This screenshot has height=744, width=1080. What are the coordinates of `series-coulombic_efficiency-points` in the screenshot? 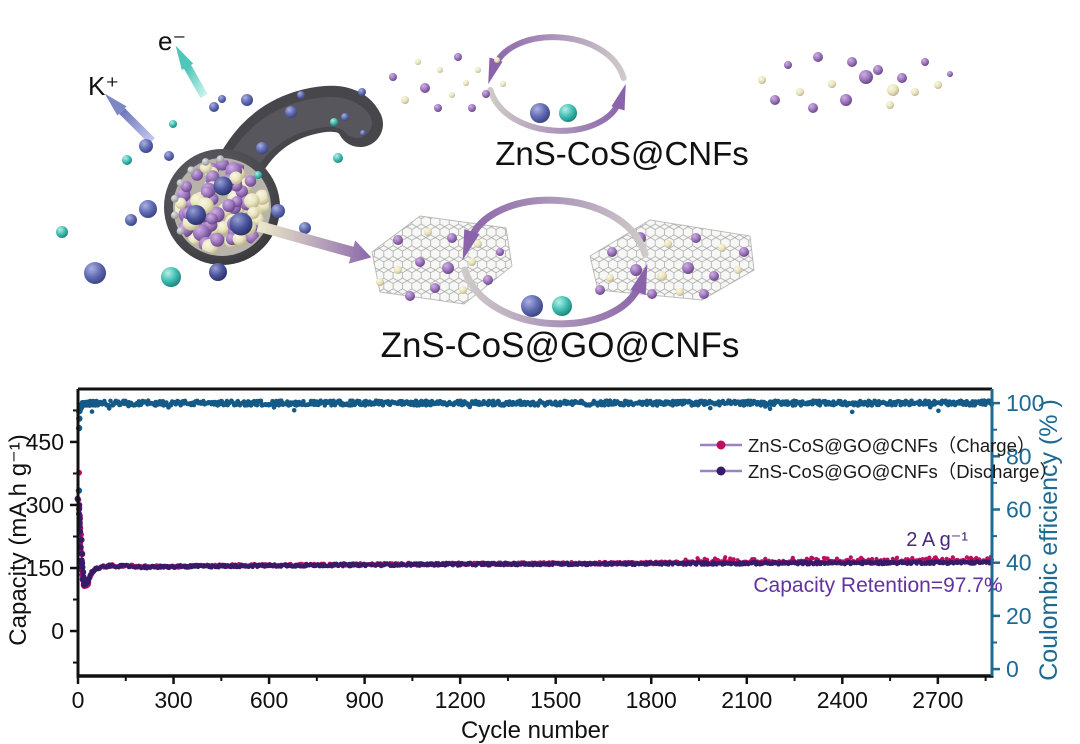 It's located at (534, 446).